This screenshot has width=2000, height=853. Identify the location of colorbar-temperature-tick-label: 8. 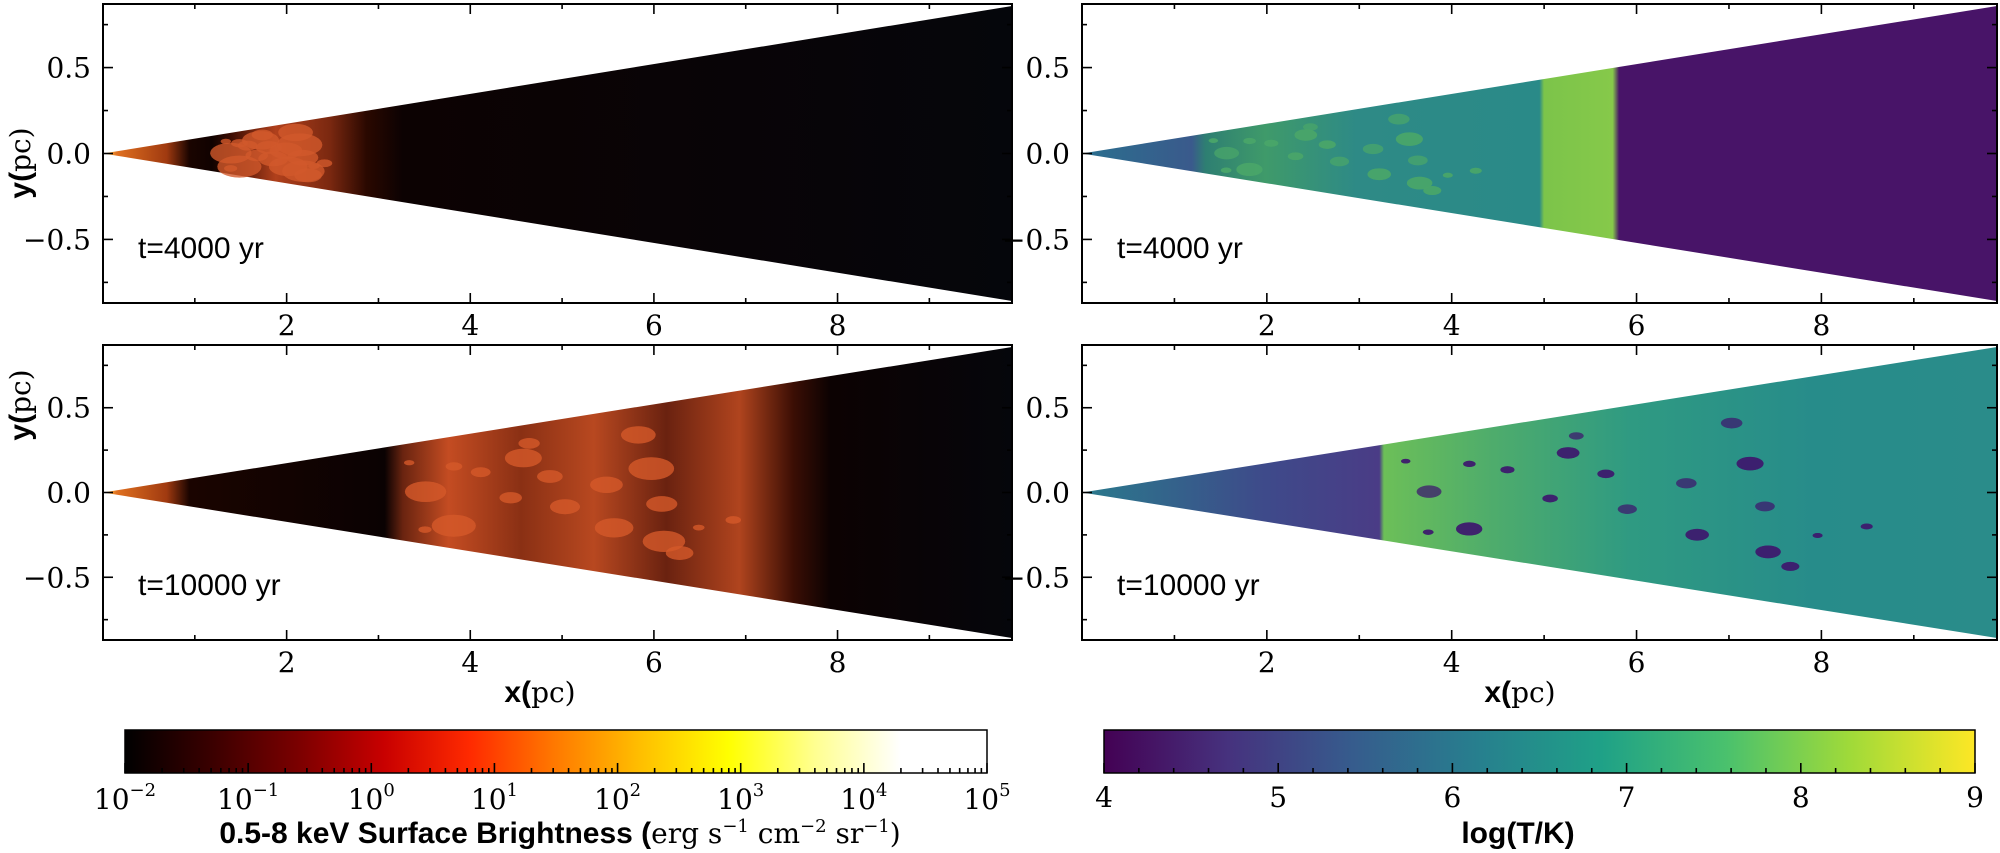
(1801, 797).